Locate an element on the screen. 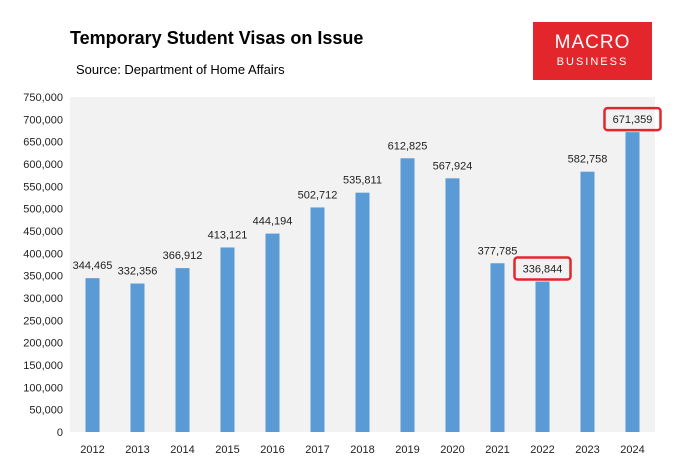 This screenshot has height=466, width=674. bar-2017 is located at coordinates (317, 319).